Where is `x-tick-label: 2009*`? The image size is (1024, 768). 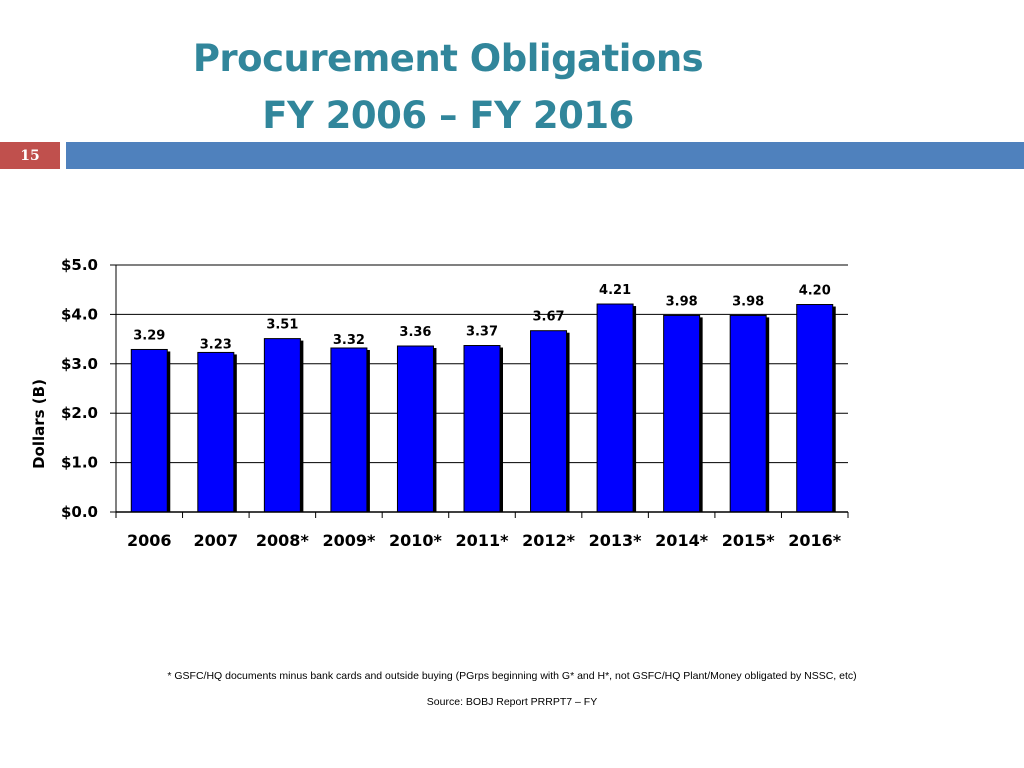
x-tick-label: 2009* is located at coordinates (349, 540).